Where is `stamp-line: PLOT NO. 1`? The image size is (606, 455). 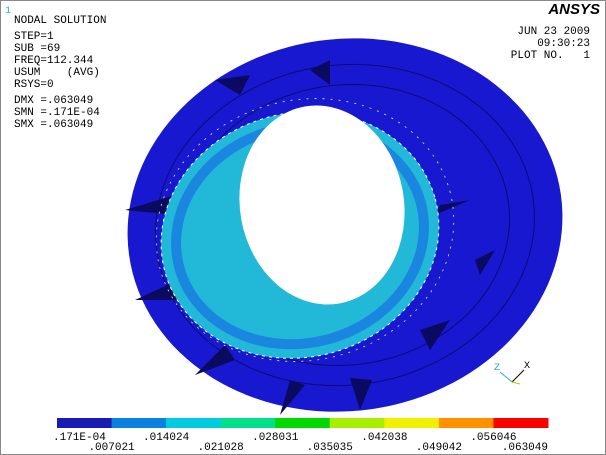 stamp-line: PLOT NO. 1 is located at coordinates (551, 56).